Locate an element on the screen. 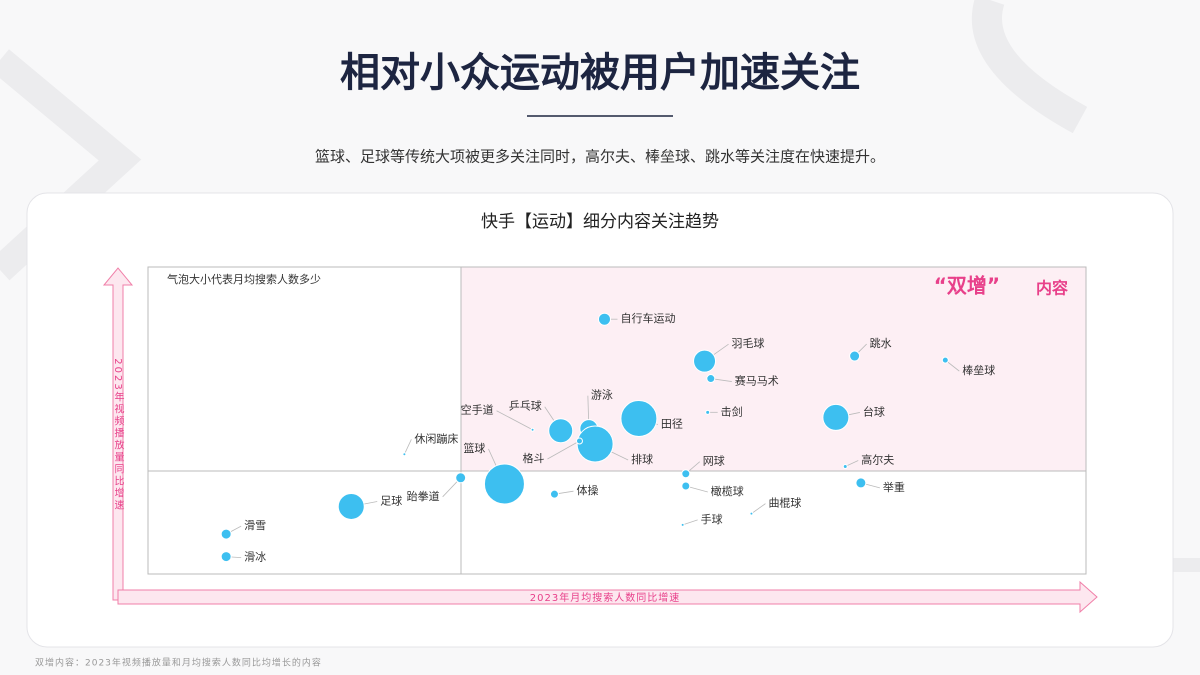 The image size is (1200, 675). bubble-label: 休闲蹦床 is located at coordinates (436, 438).